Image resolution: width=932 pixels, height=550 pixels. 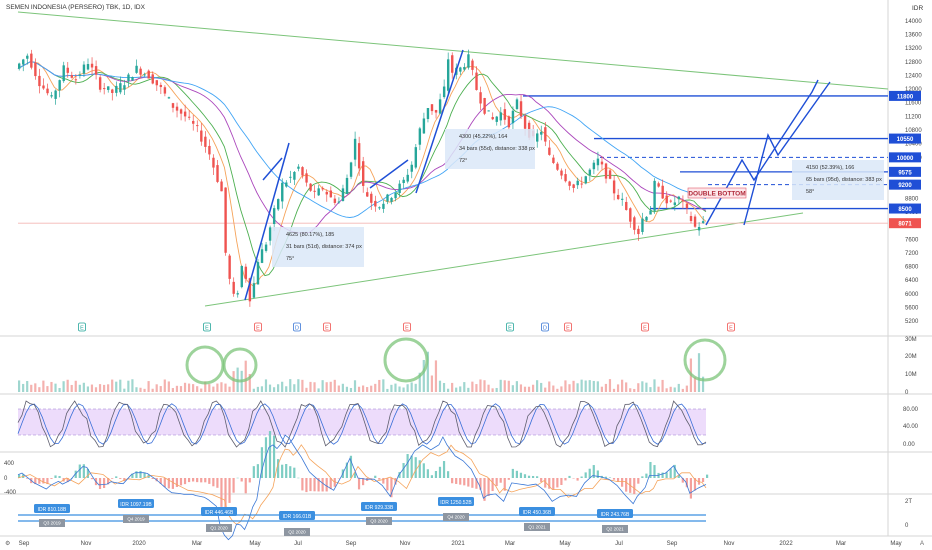 I want to click on event-marker-label: D, so click(x=545, y=329).